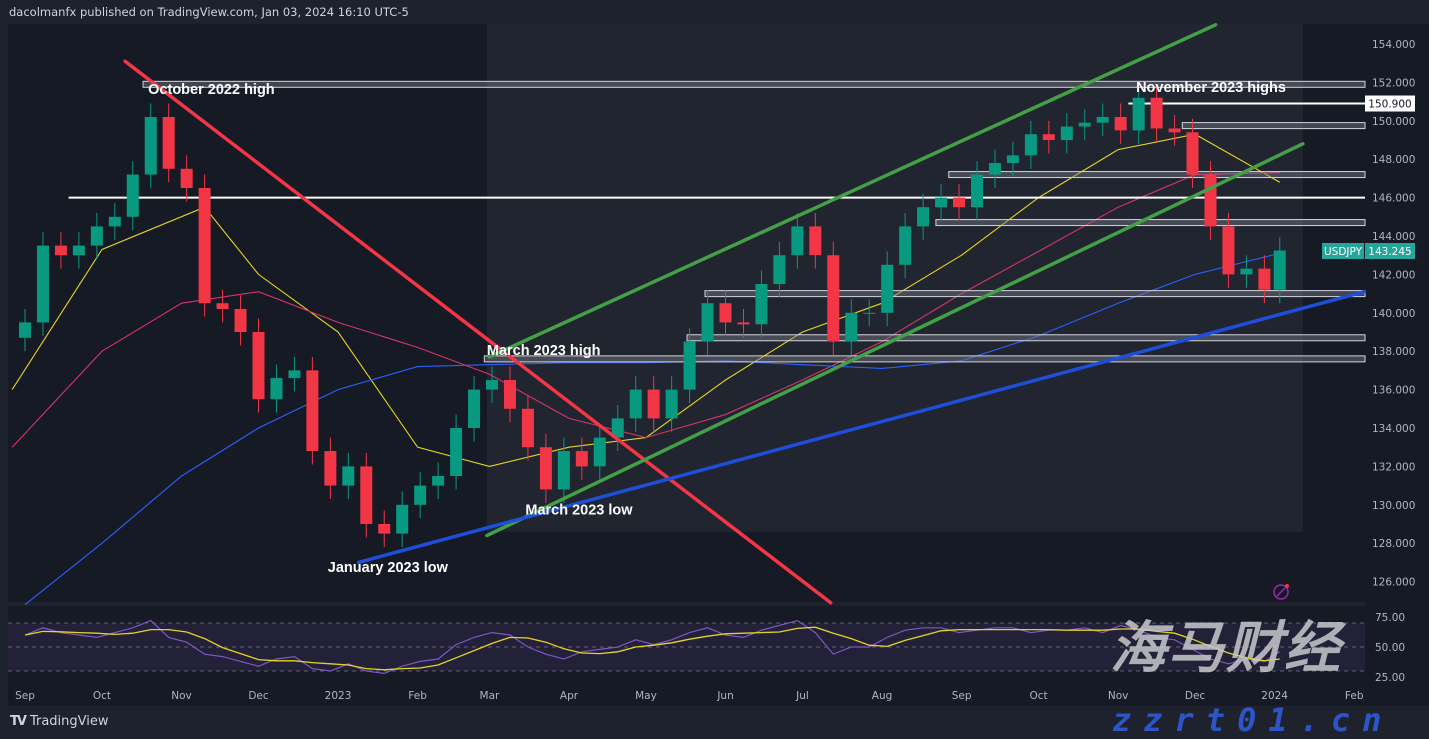  Describe the element at coordinates (1393, 544) in the screenshot. I see `price-tick: 128.000` at that location.